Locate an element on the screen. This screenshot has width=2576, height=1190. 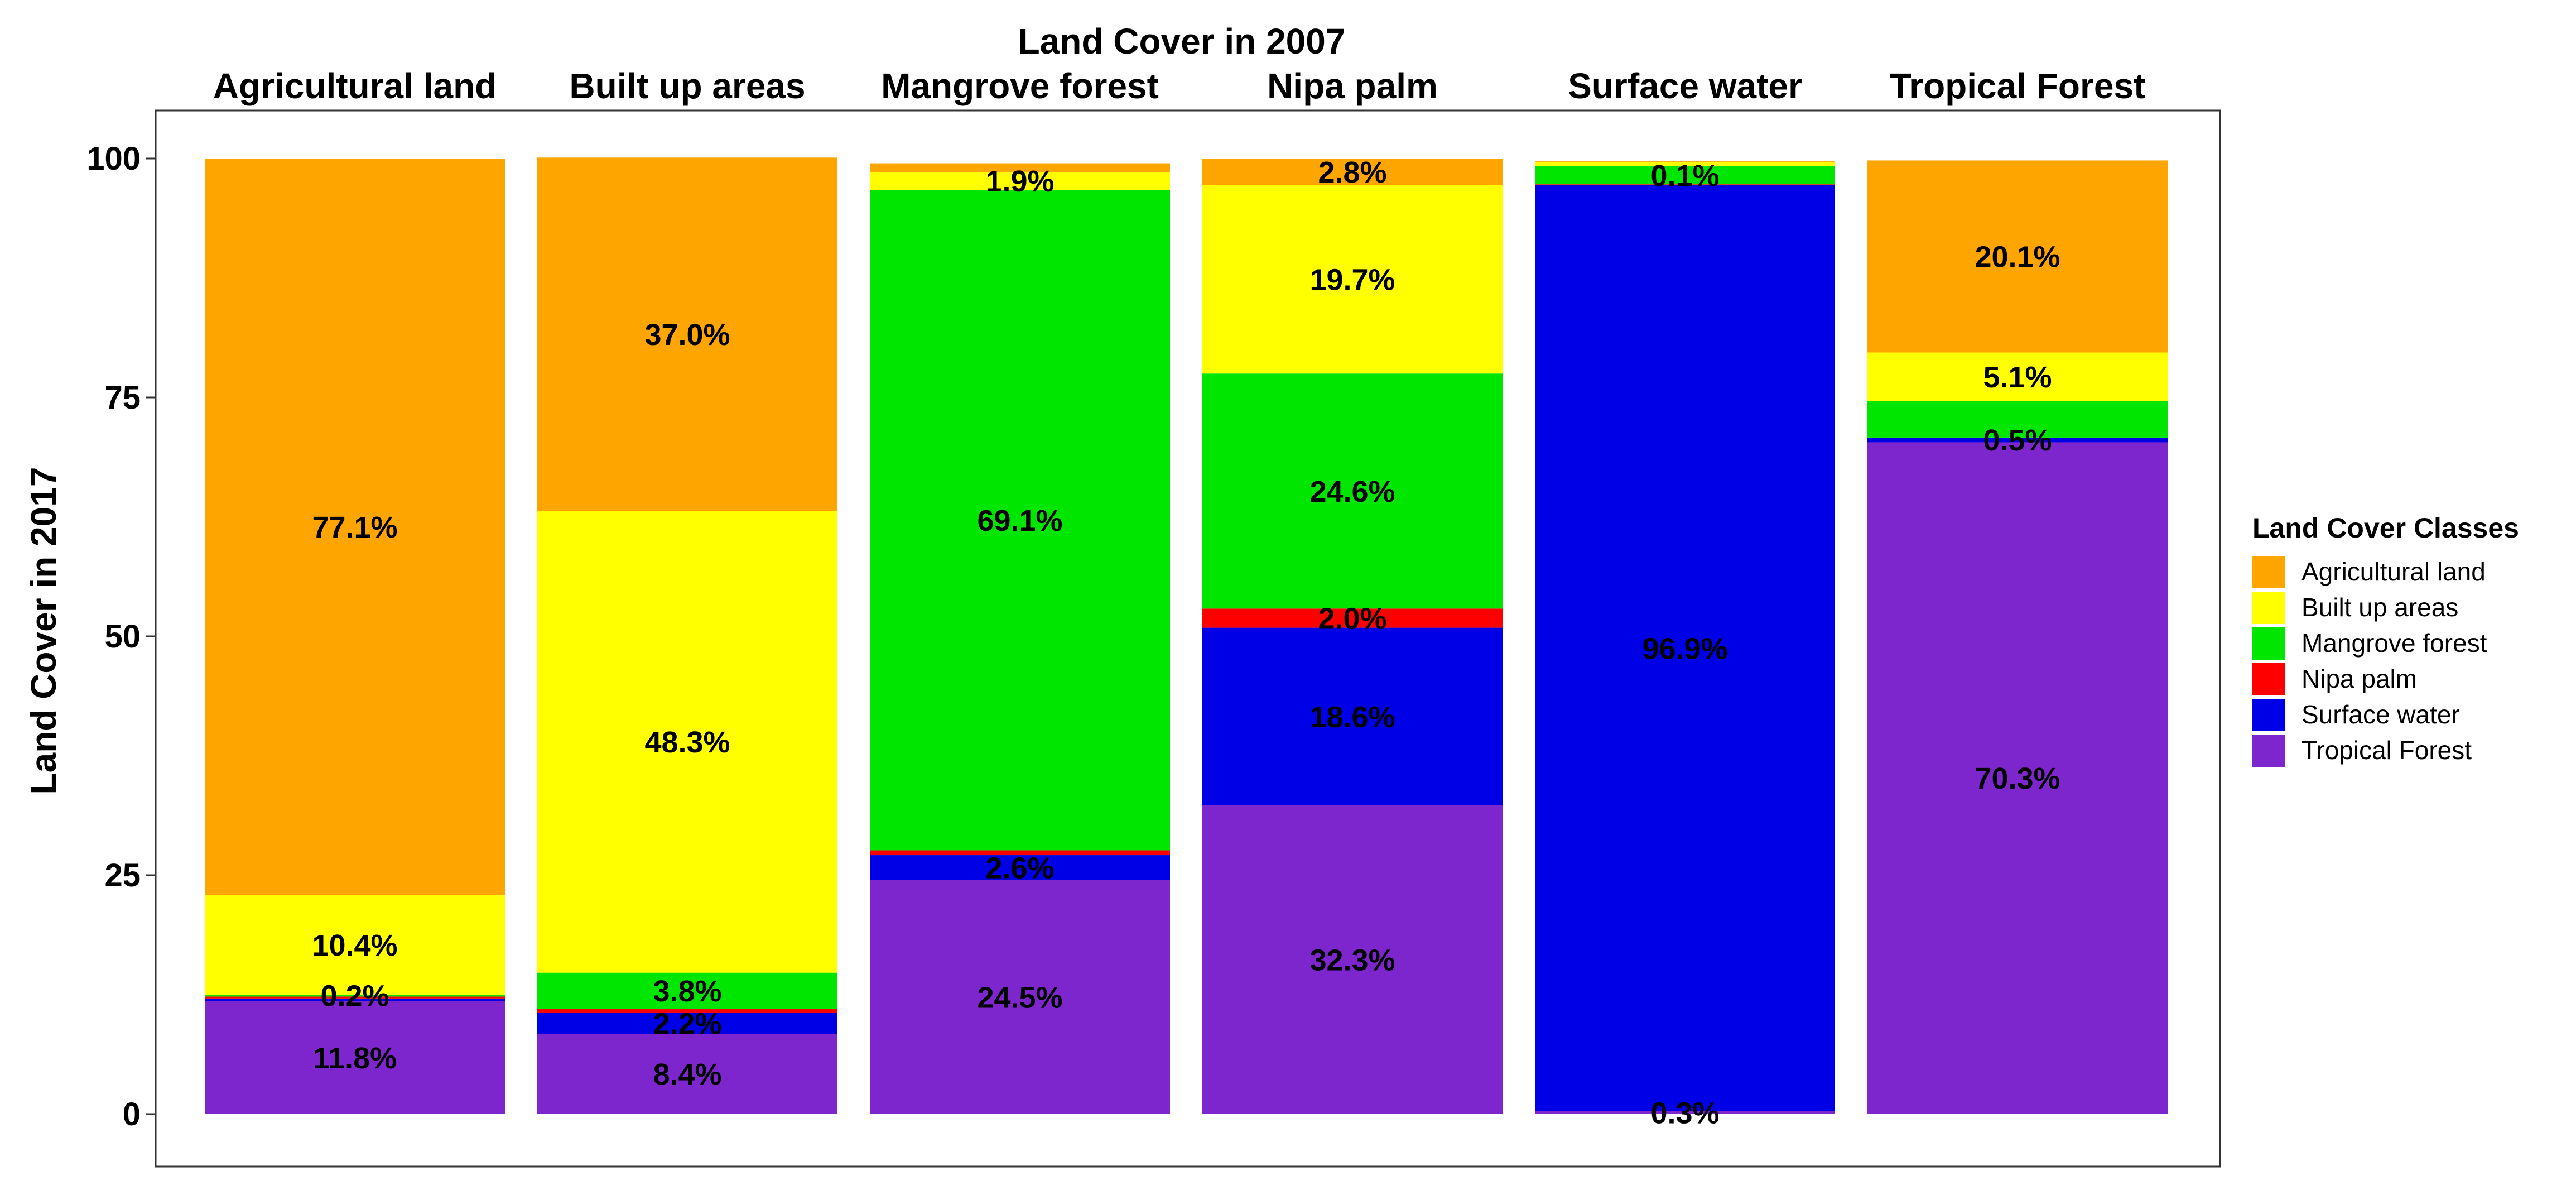
bar-surface-water-agricultural-land is located at coordinates (1685, 161).